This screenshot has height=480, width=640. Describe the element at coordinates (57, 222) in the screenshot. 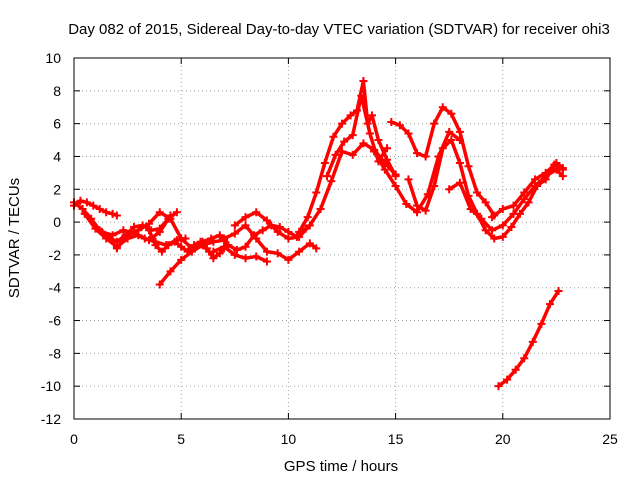

I see `y-tick-label: 0` at that location.